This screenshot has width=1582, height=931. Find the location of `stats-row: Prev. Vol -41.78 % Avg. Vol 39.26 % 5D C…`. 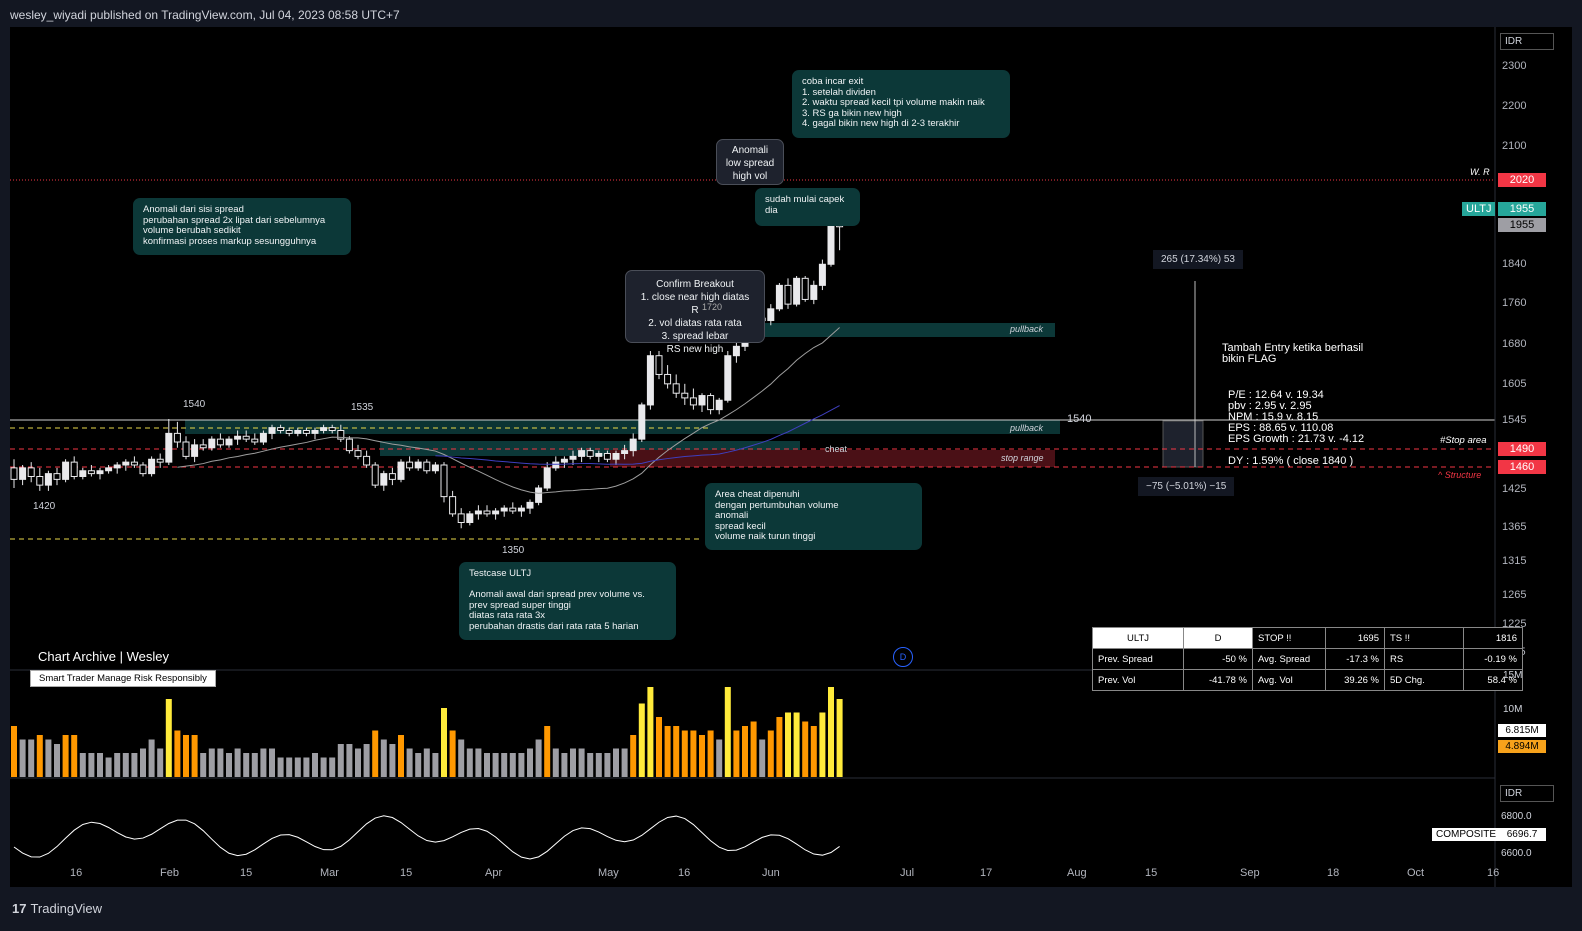

stats-row: Prev. Vol -41.78 % Avg. Vol 39.26 % 5D C… is located at coordinates (1307, 680).